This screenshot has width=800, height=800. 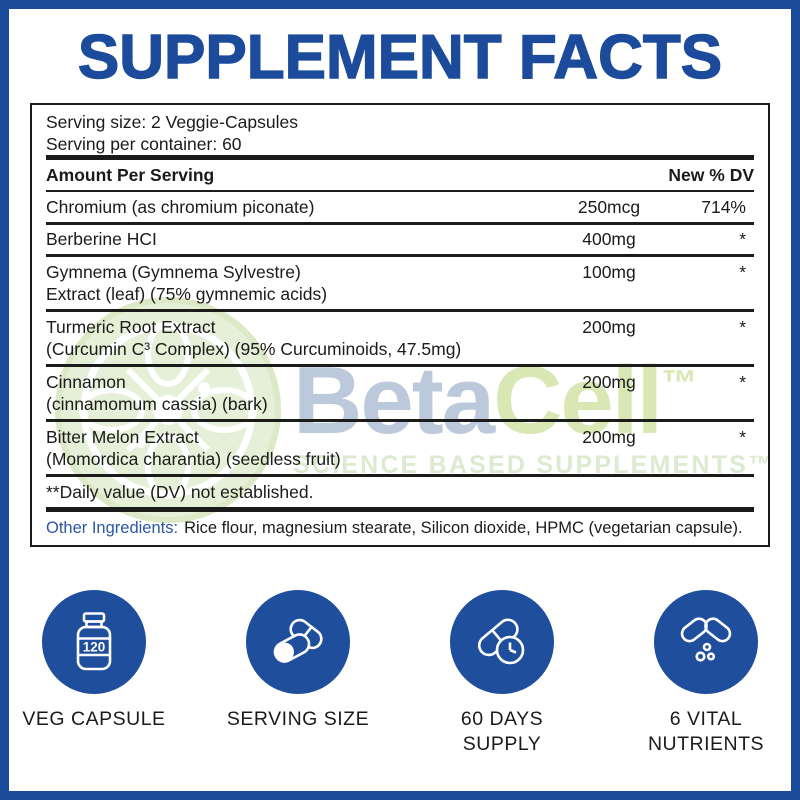 I want to click on badge-veg-capsule: 120 VEG CAPSULE, so click(x=94, y=673).